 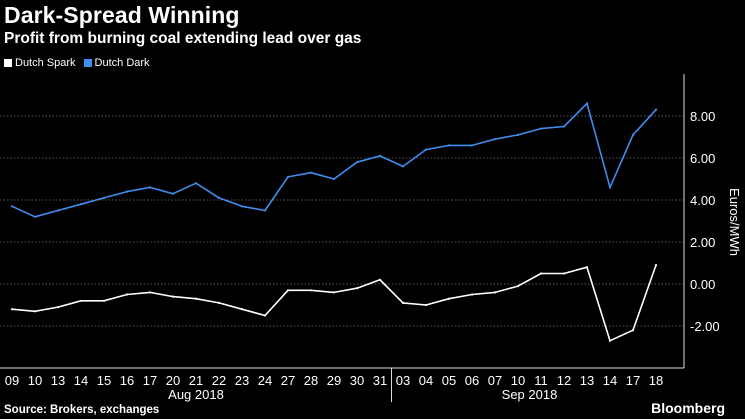 I want to click on x-tick-label: 31, so click(x=380, y=380).